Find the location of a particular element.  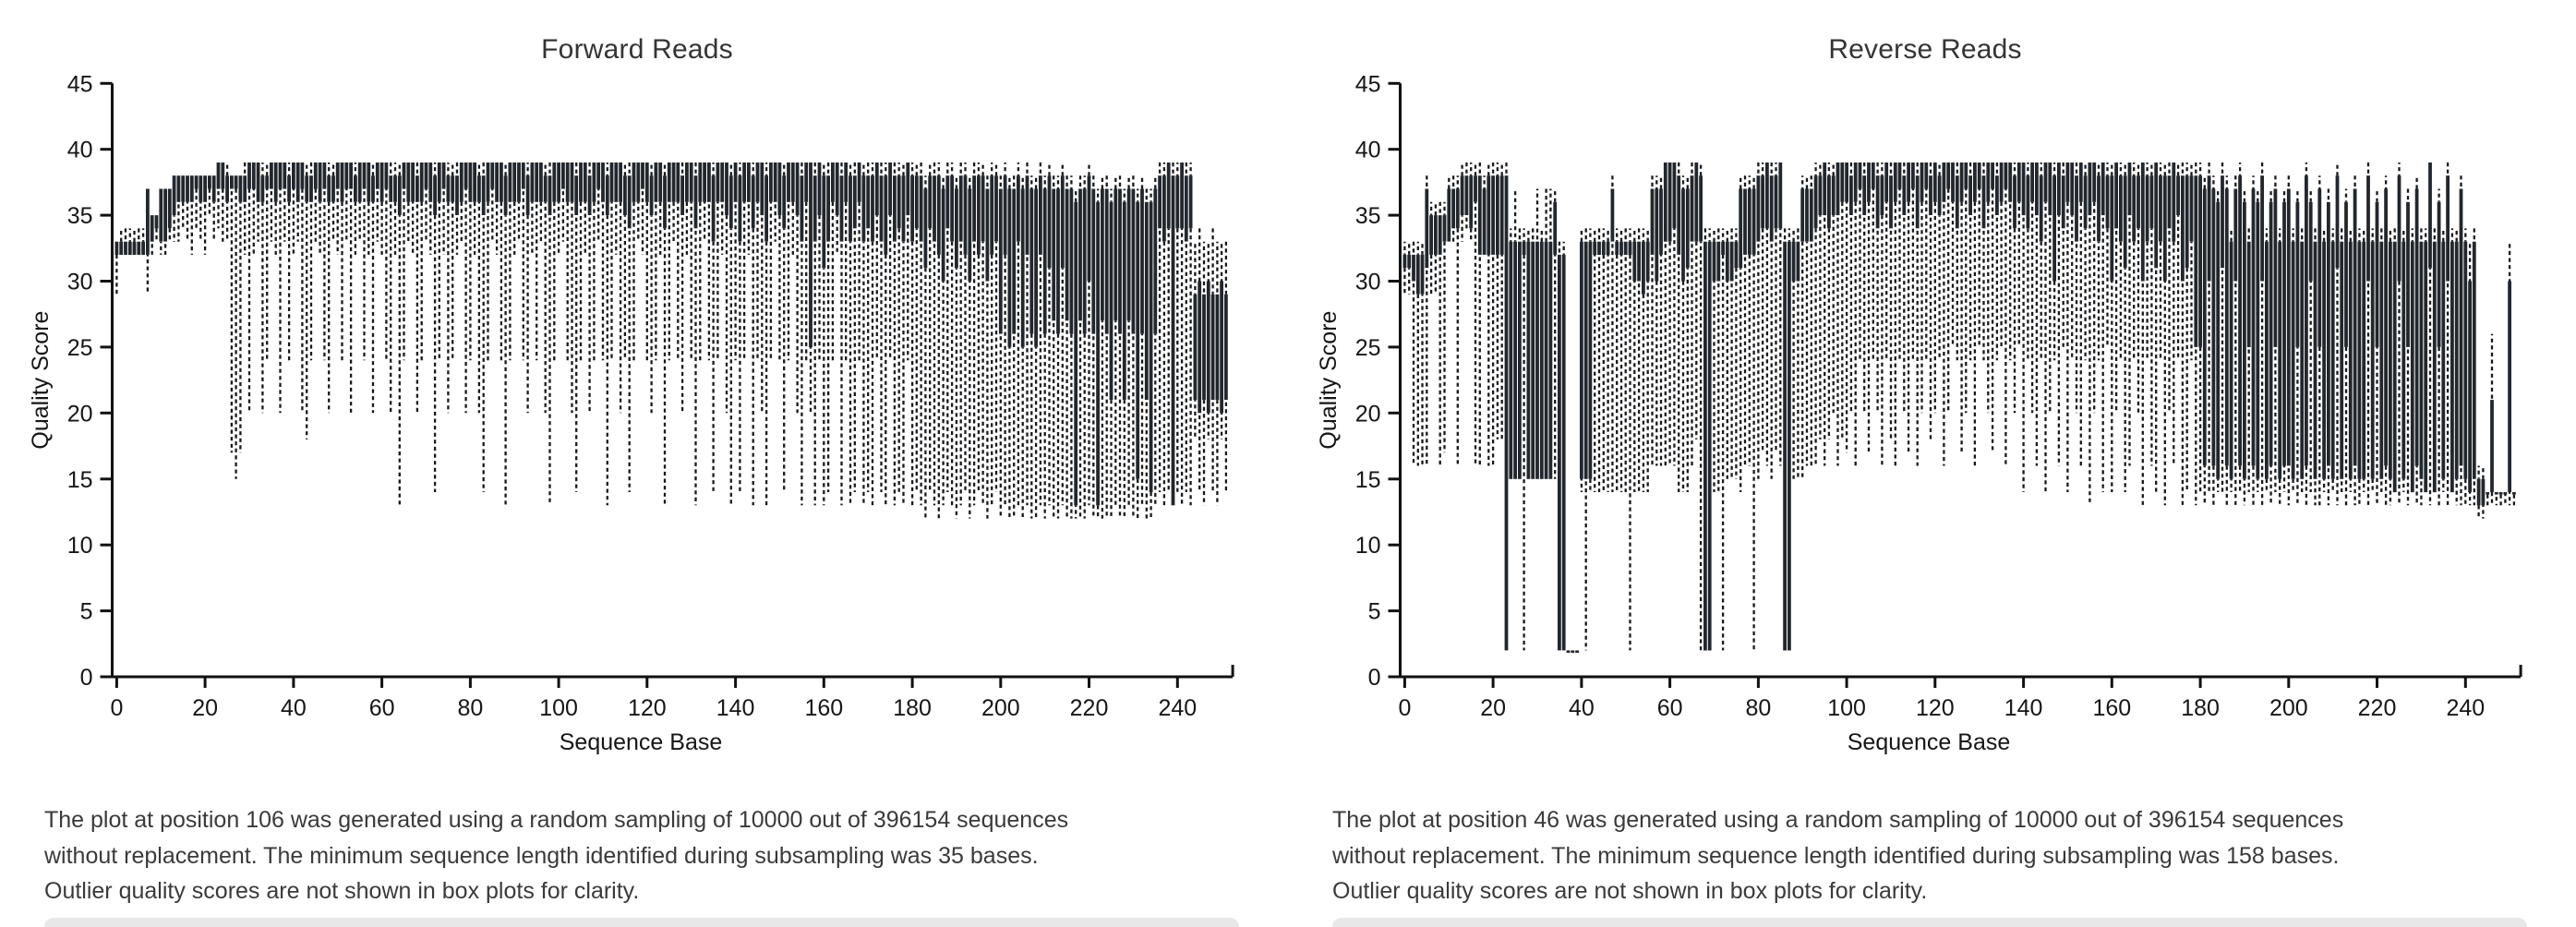

chart-title-forward: Forward Reads is located at coordinates (637, 49).